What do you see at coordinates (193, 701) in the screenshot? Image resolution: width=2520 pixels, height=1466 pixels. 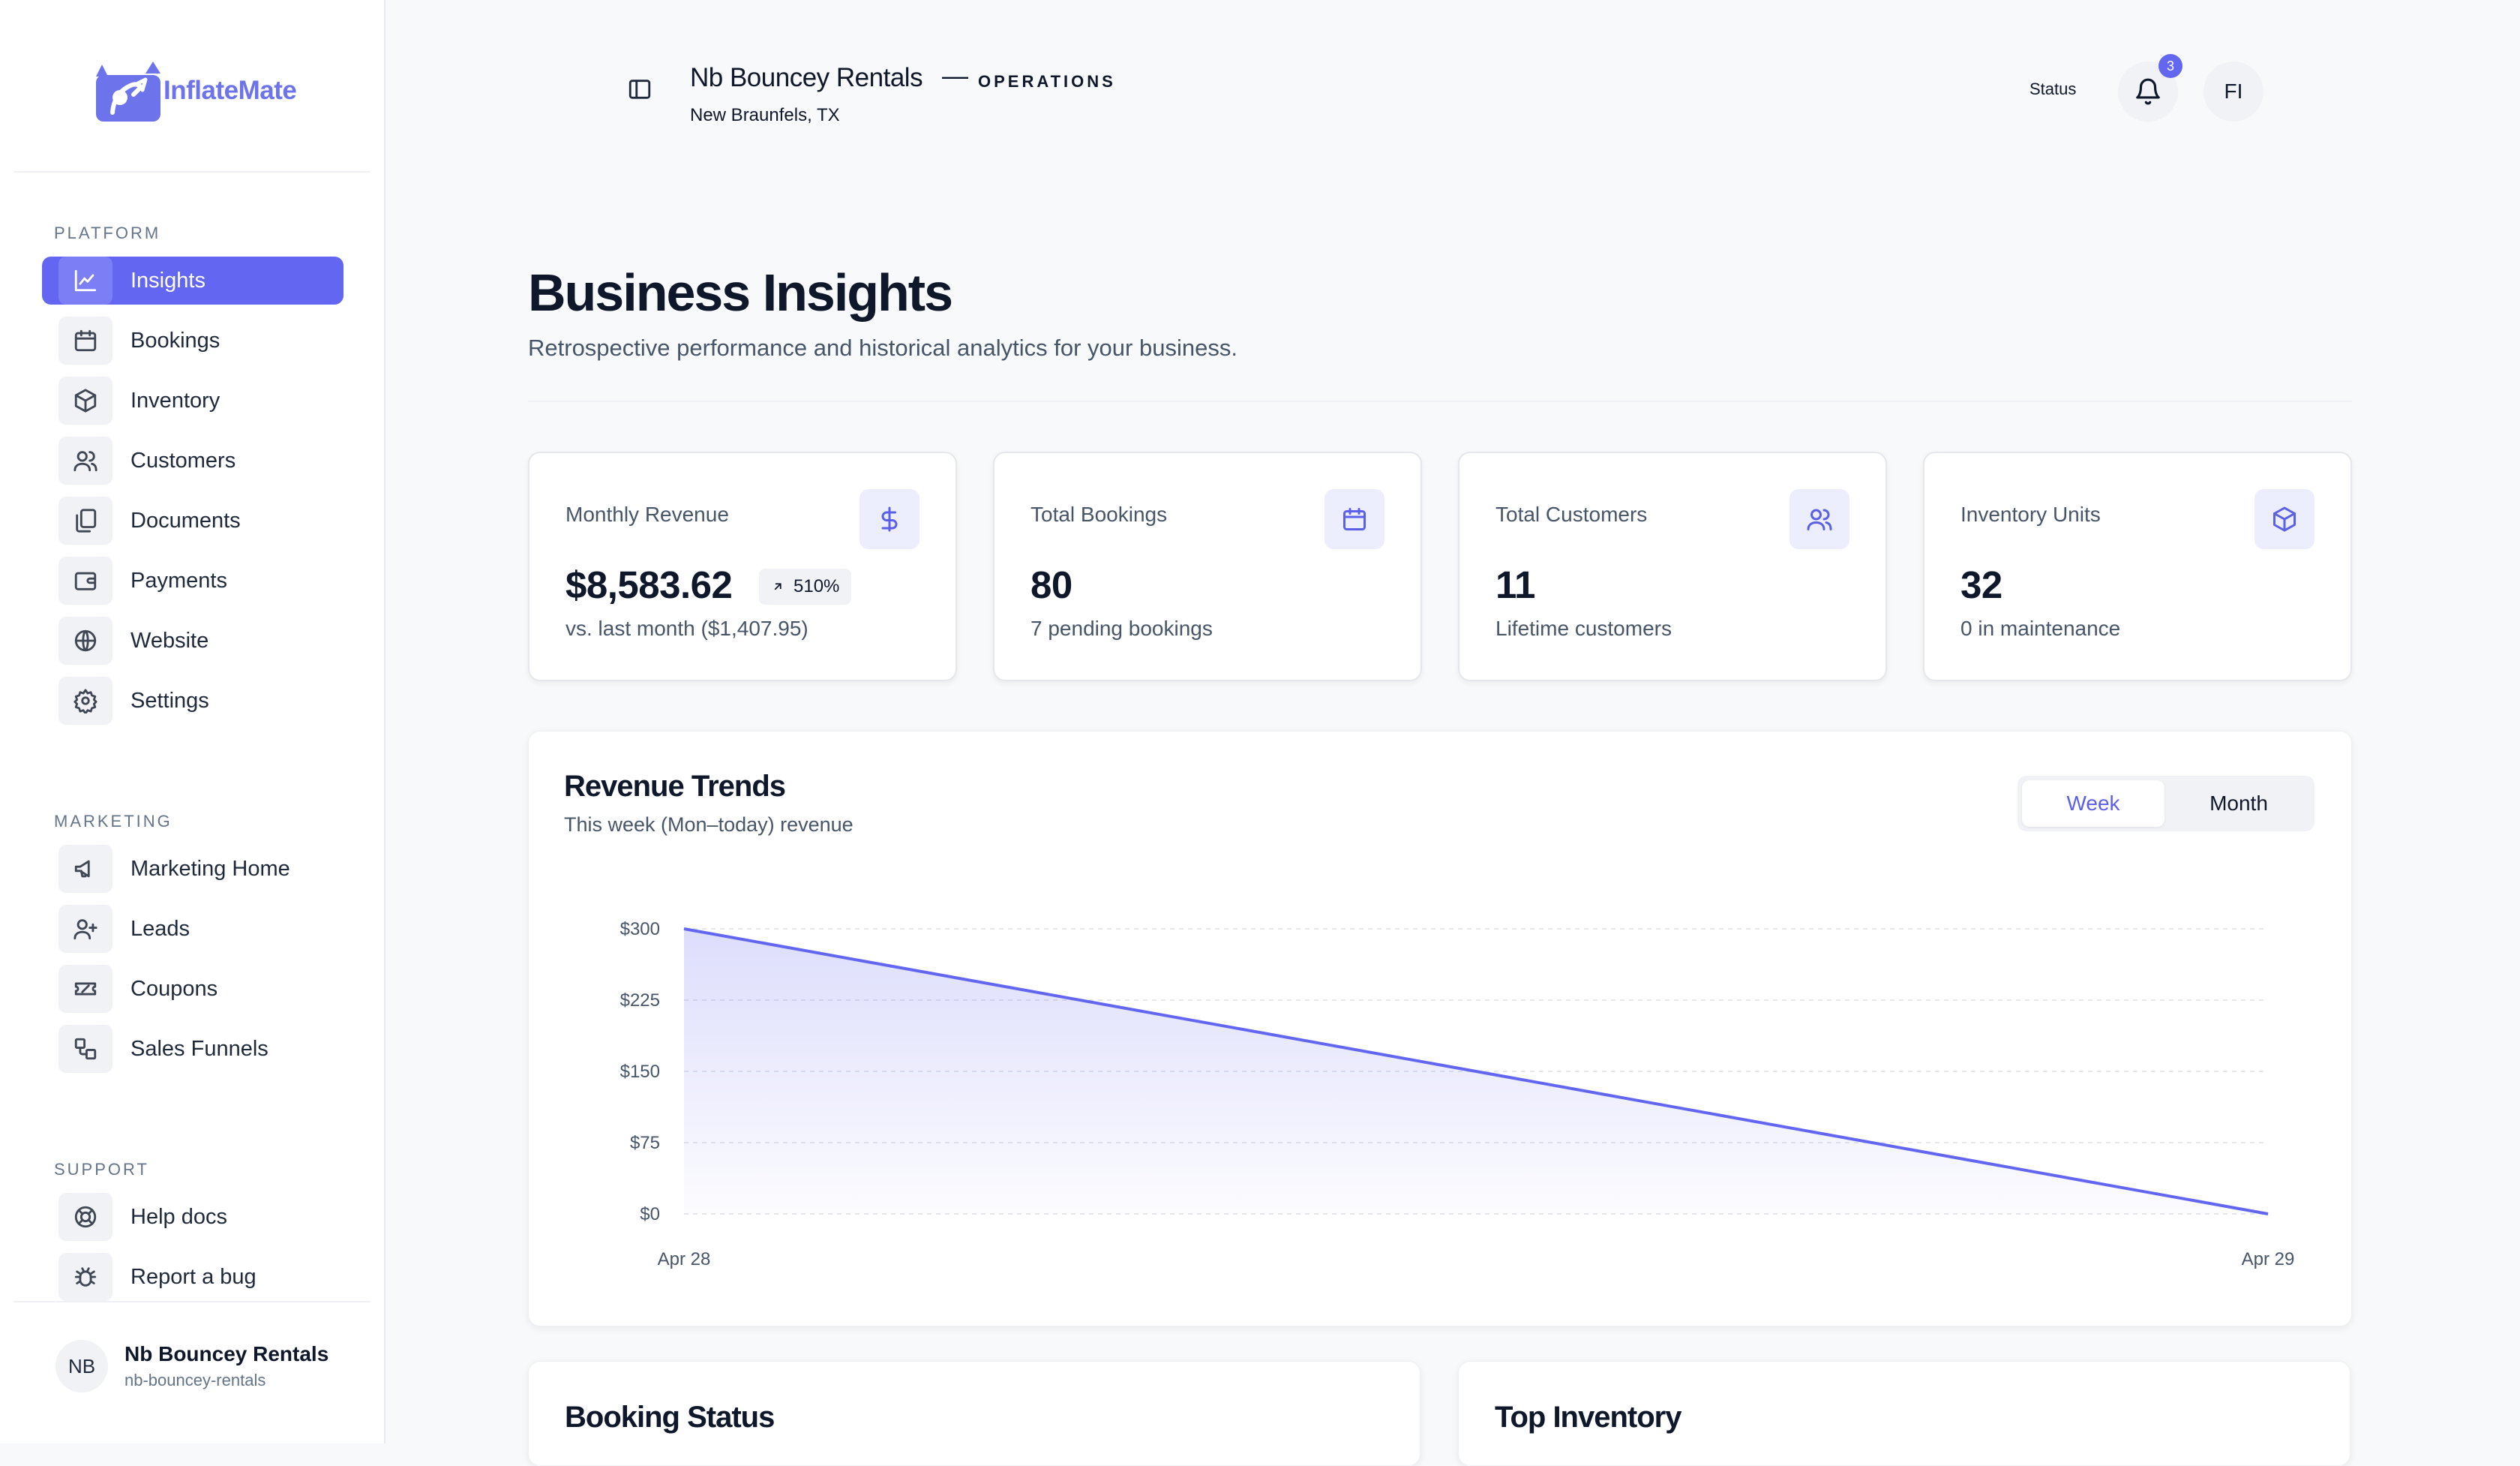 I see `sidebar-item-settings: Settings` at bounding box center [193, 701].